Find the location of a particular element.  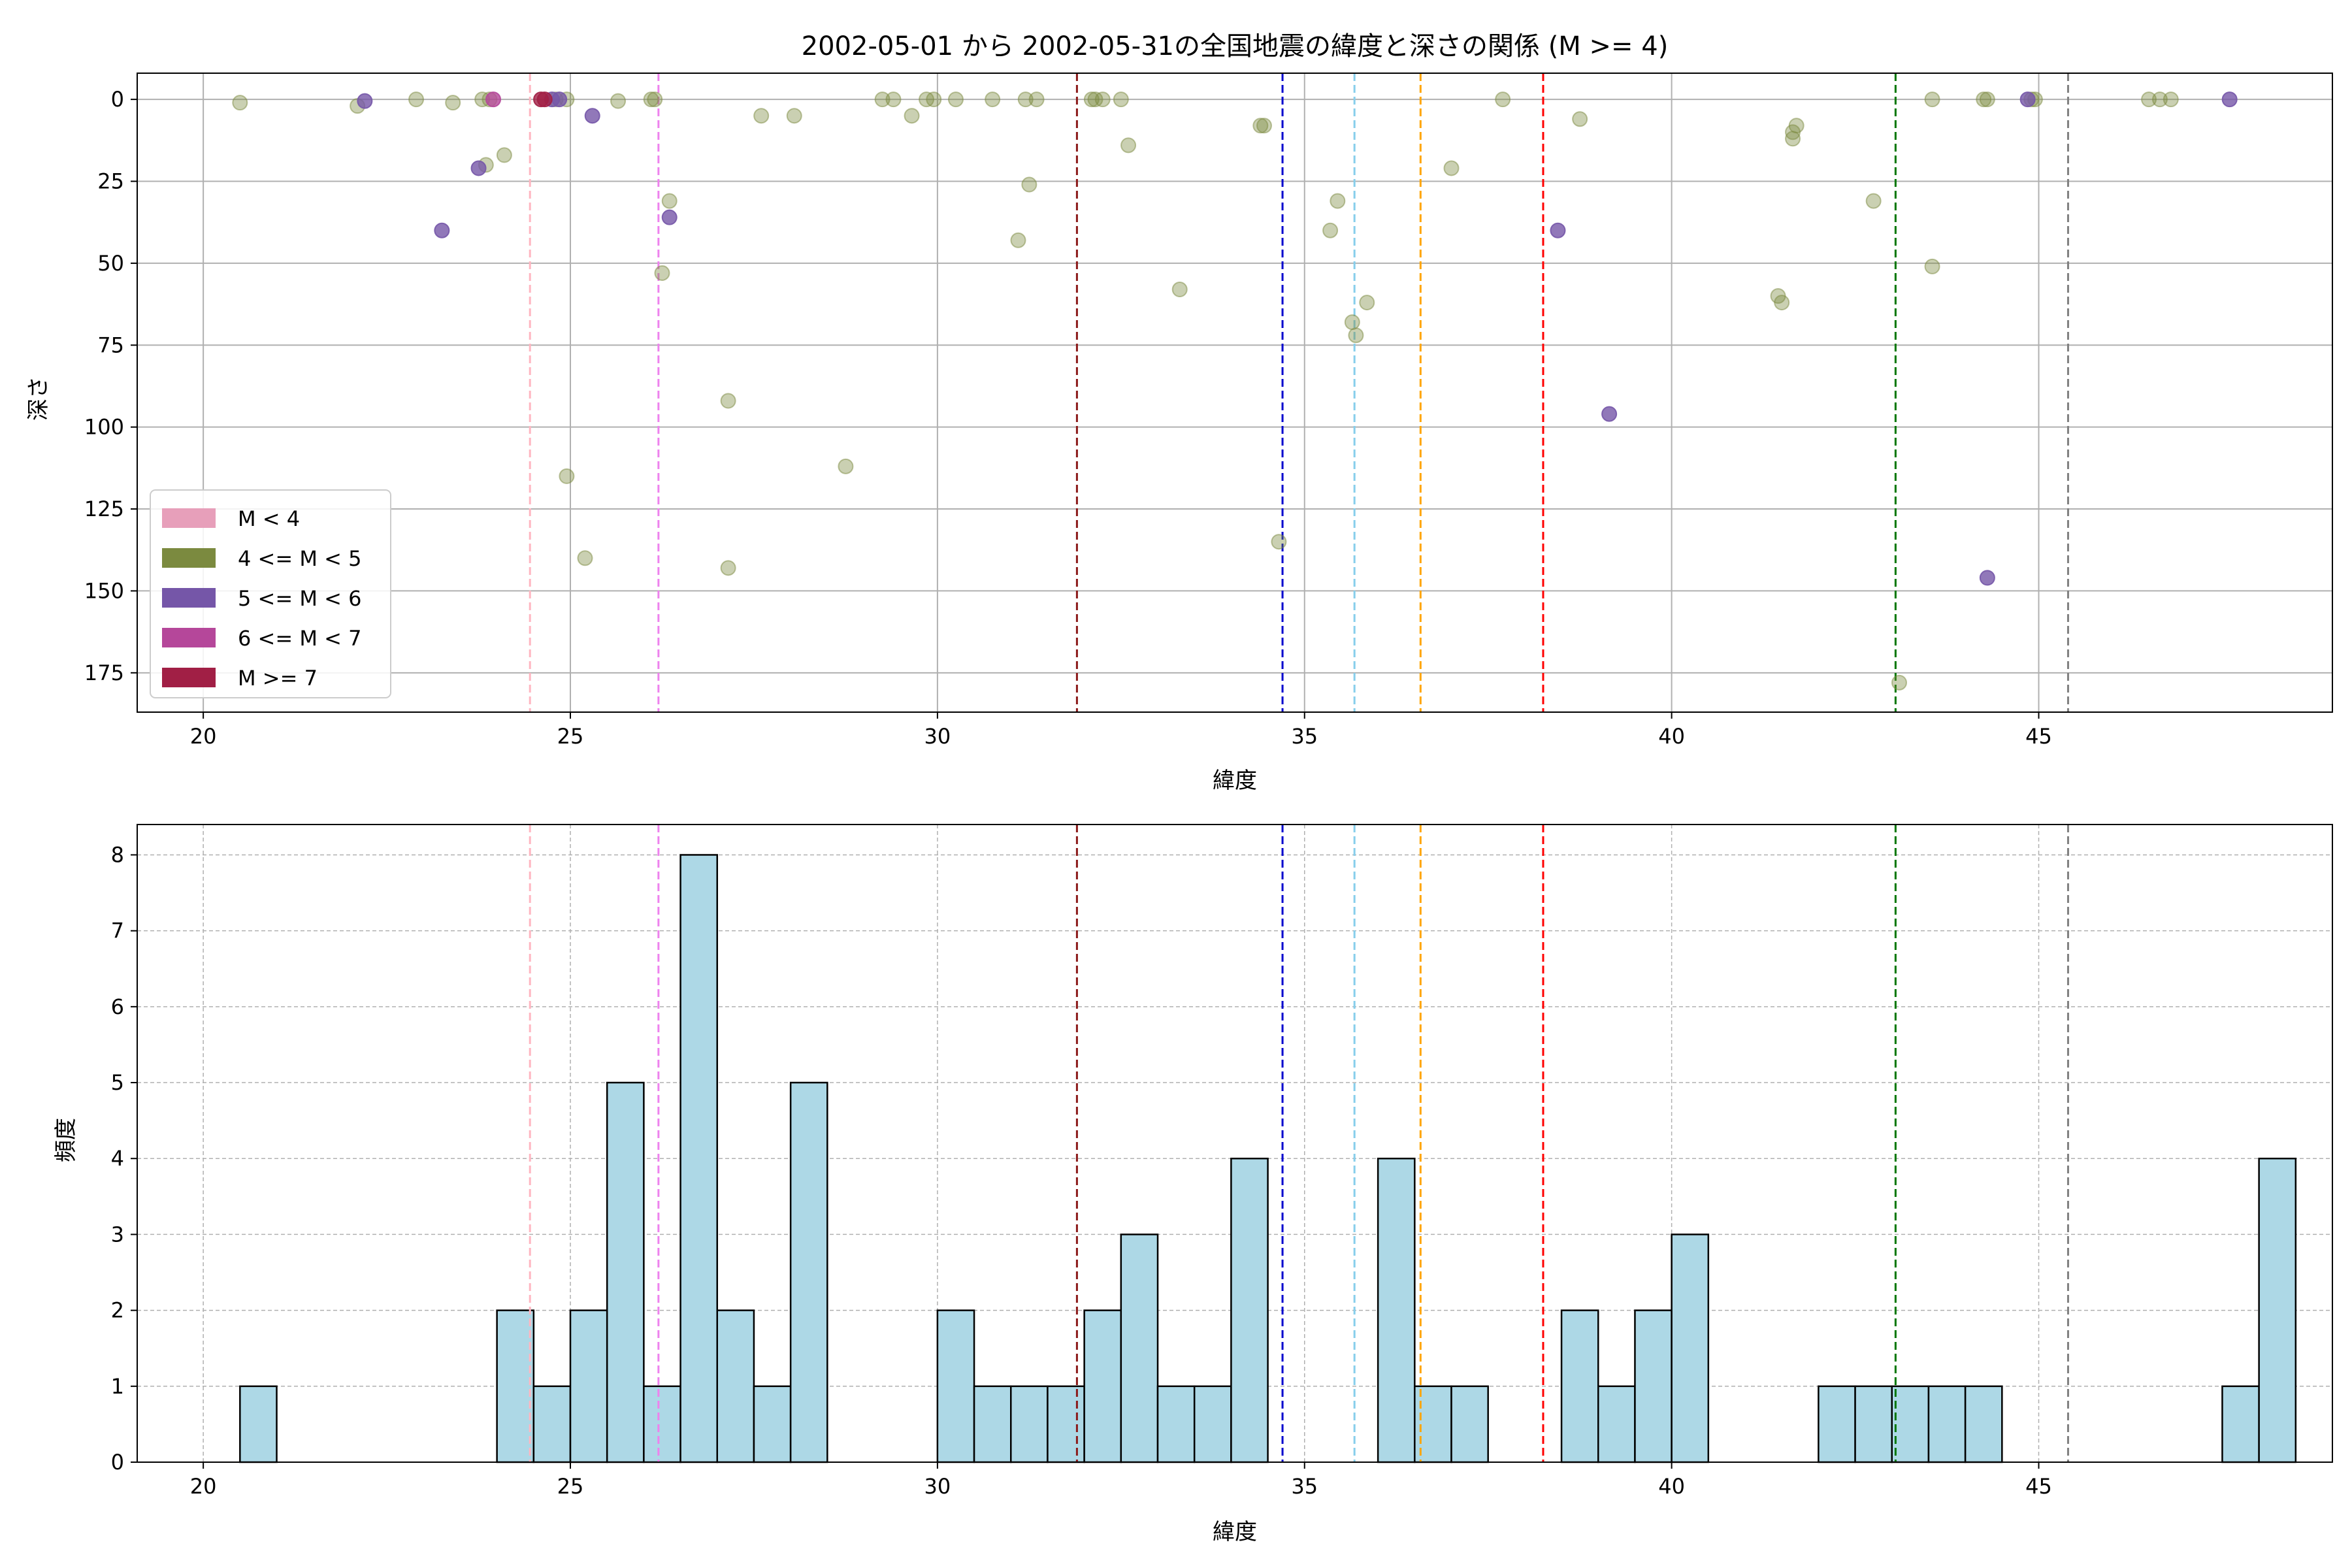

histogram-y-tick-label: 6 is located at coordinates (117, 1006).